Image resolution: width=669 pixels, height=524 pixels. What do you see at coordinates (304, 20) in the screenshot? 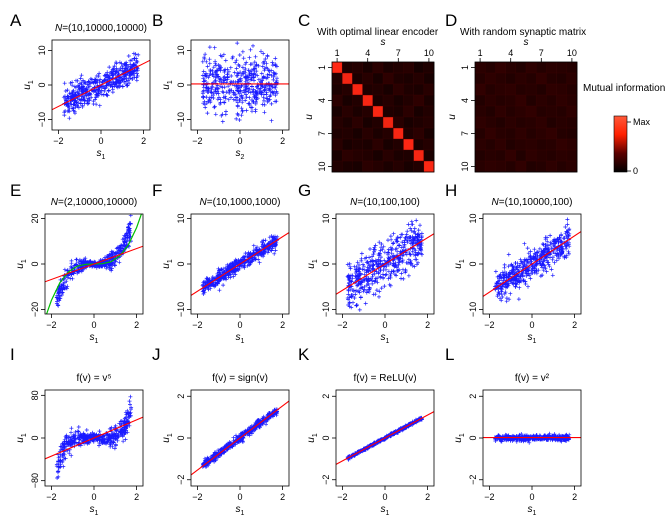
I see `panel-letter: C` at bounding box center [304, 20].